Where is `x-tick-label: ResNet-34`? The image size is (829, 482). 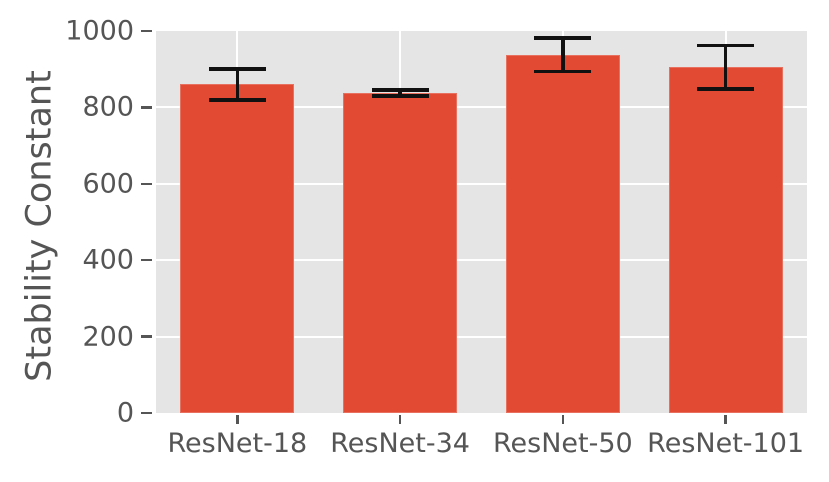 x-tick-label: ResNet-34 is located at coordinates (400, 443).